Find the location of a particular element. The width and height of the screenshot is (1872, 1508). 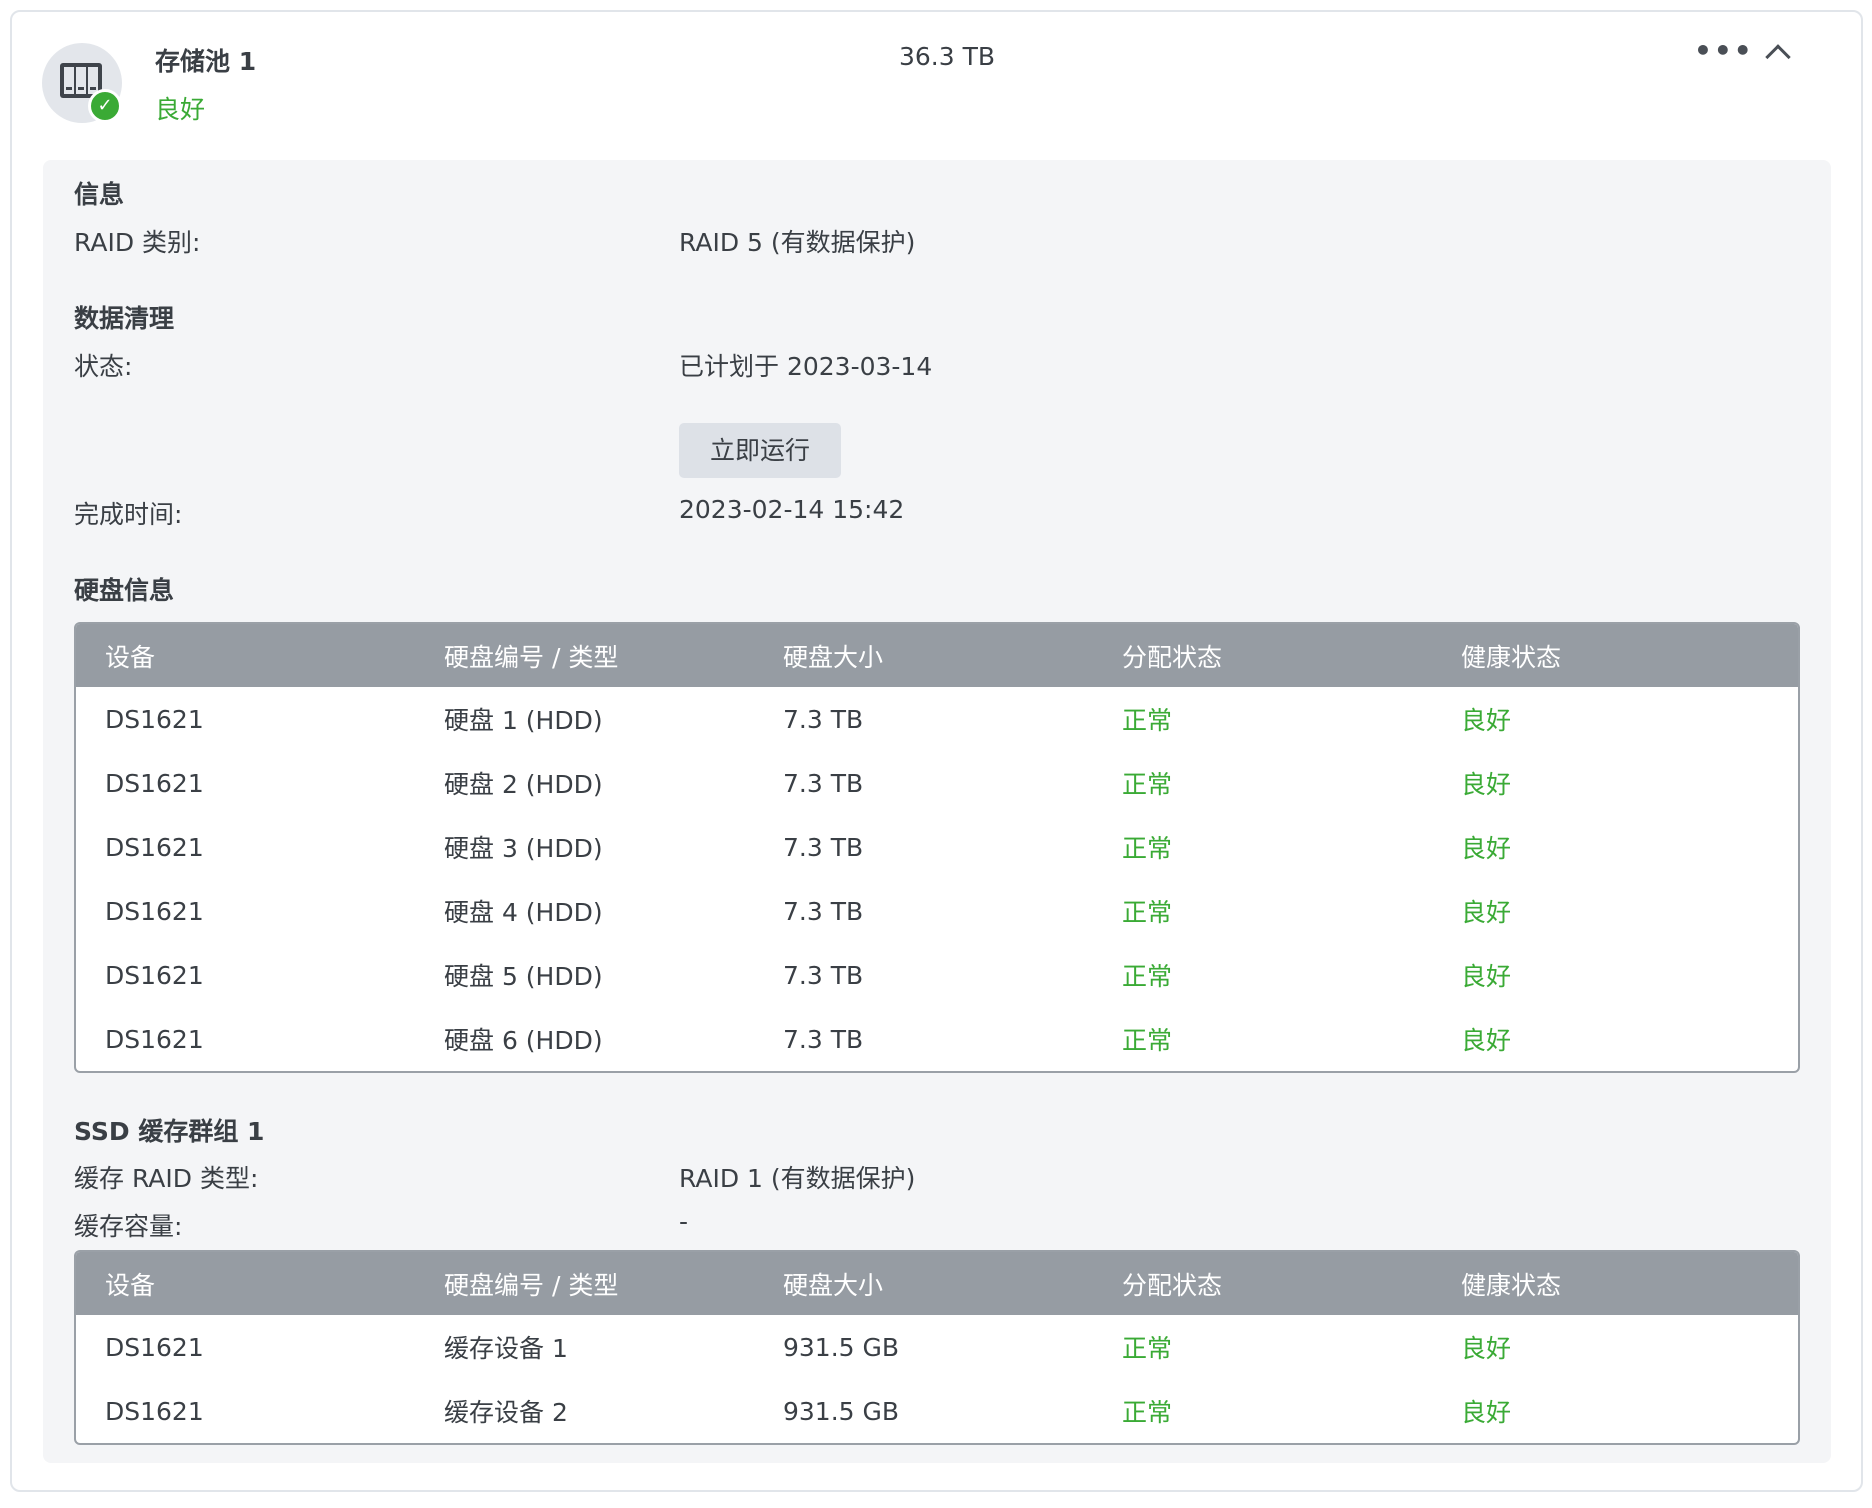

raid-value: RAID 5 (有数据保护) is located at coordinates (797, 242).